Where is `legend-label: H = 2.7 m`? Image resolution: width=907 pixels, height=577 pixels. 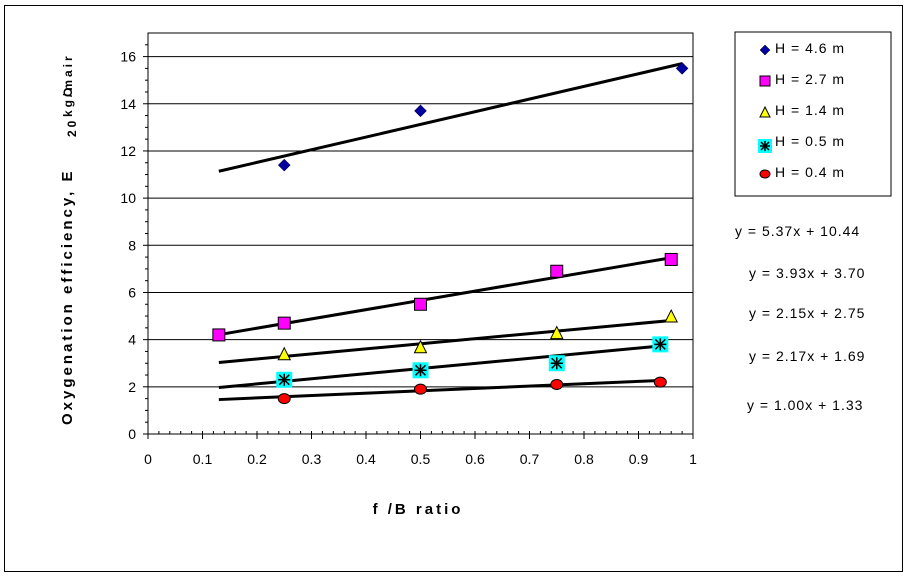
legend-label: H = 2.7 m is located at coordinates (810, 79).